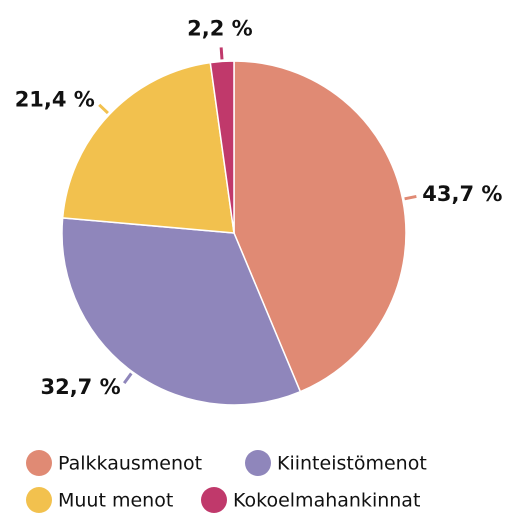  What do you see at coordinates (462, 194) in the screenshot?
I see `value-label: 43,7 %` at bounding box center [462, 194].